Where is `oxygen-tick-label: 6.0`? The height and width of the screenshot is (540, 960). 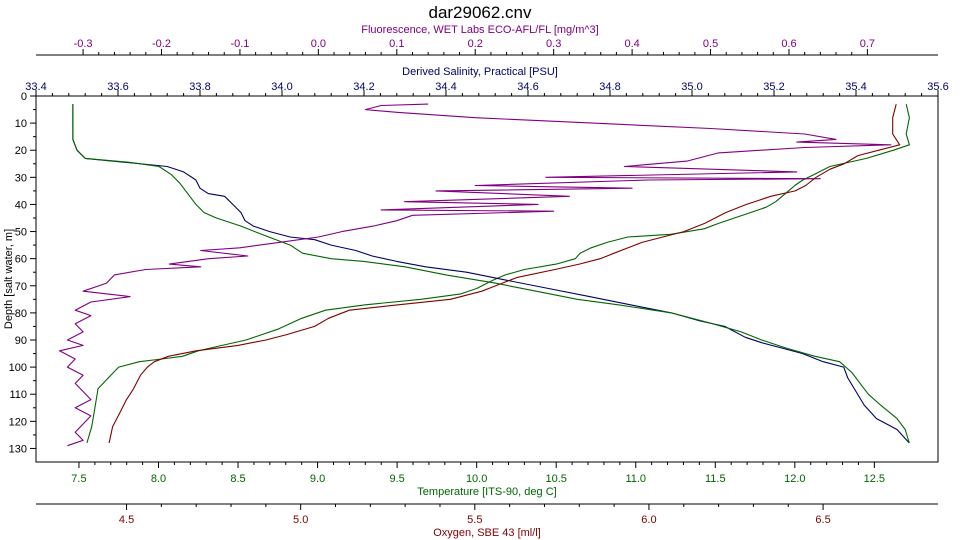 oxygen-tick-label: 6.0 is located at coordinates (648, 520).